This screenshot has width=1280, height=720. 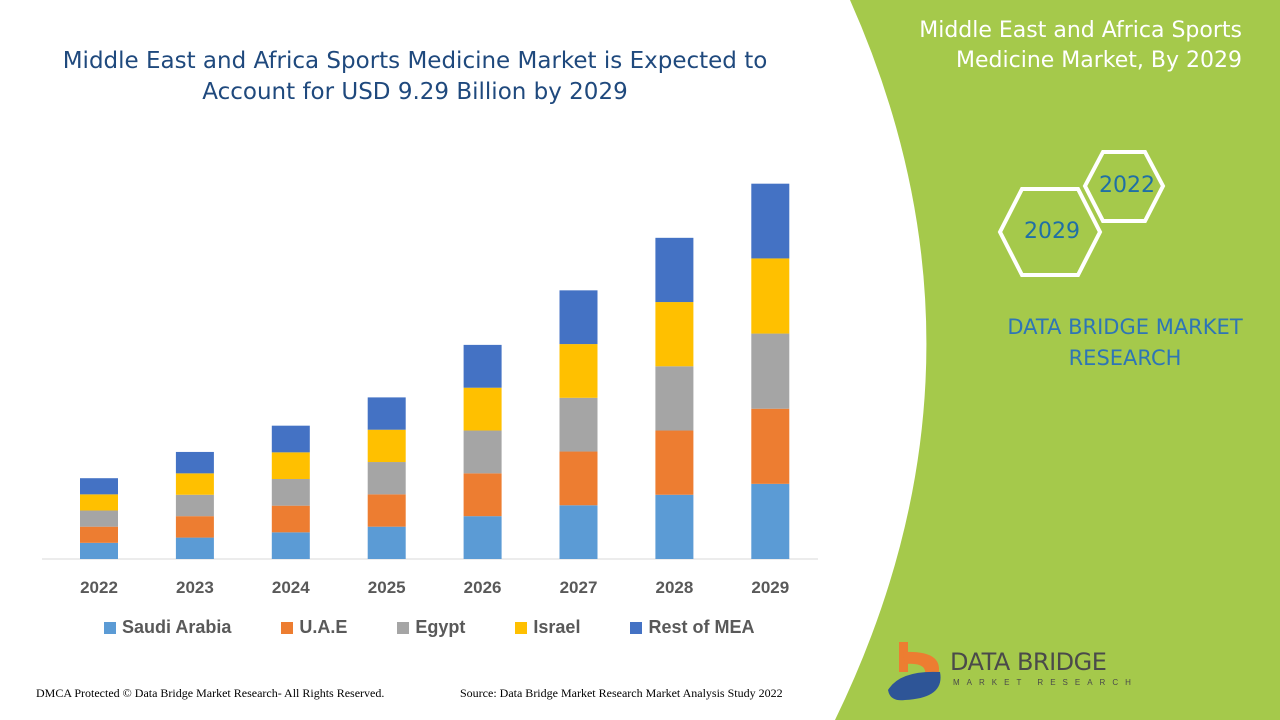 What do you see at coordinates (195, 587) in the screenshot?
I see `x-tick-label: 2023` at bounding box center [195, 587].